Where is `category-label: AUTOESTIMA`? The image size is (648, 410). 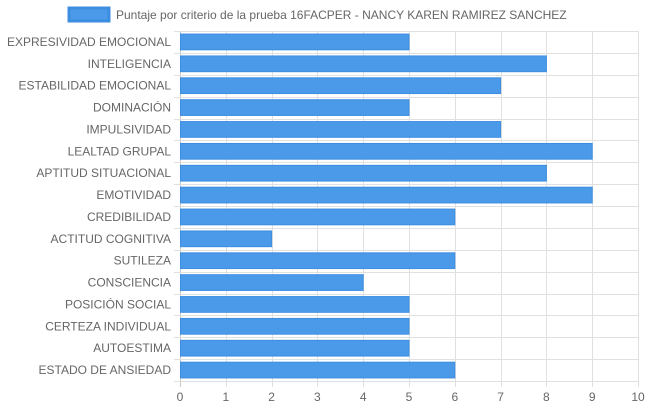 category-label: AUTOESTIMA is located at coordinates (132, 348).